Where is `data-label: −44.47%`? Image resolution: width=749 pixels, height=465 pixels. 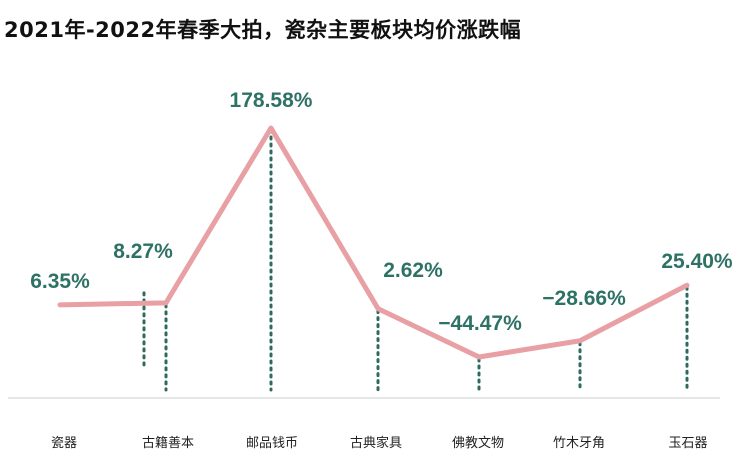 data-label: −44.47% is located at coordinates (480, 323).